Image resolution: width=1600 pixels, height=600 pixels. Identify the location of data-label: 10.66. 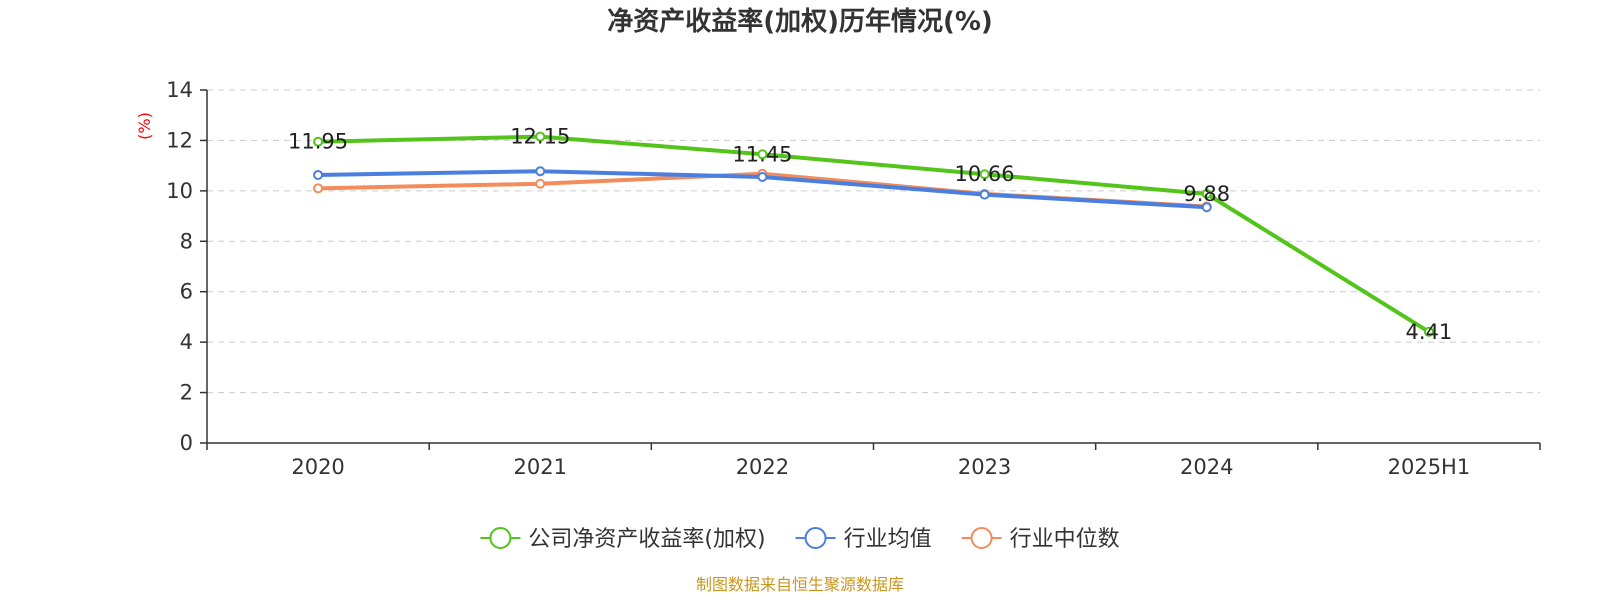
(985, 174).